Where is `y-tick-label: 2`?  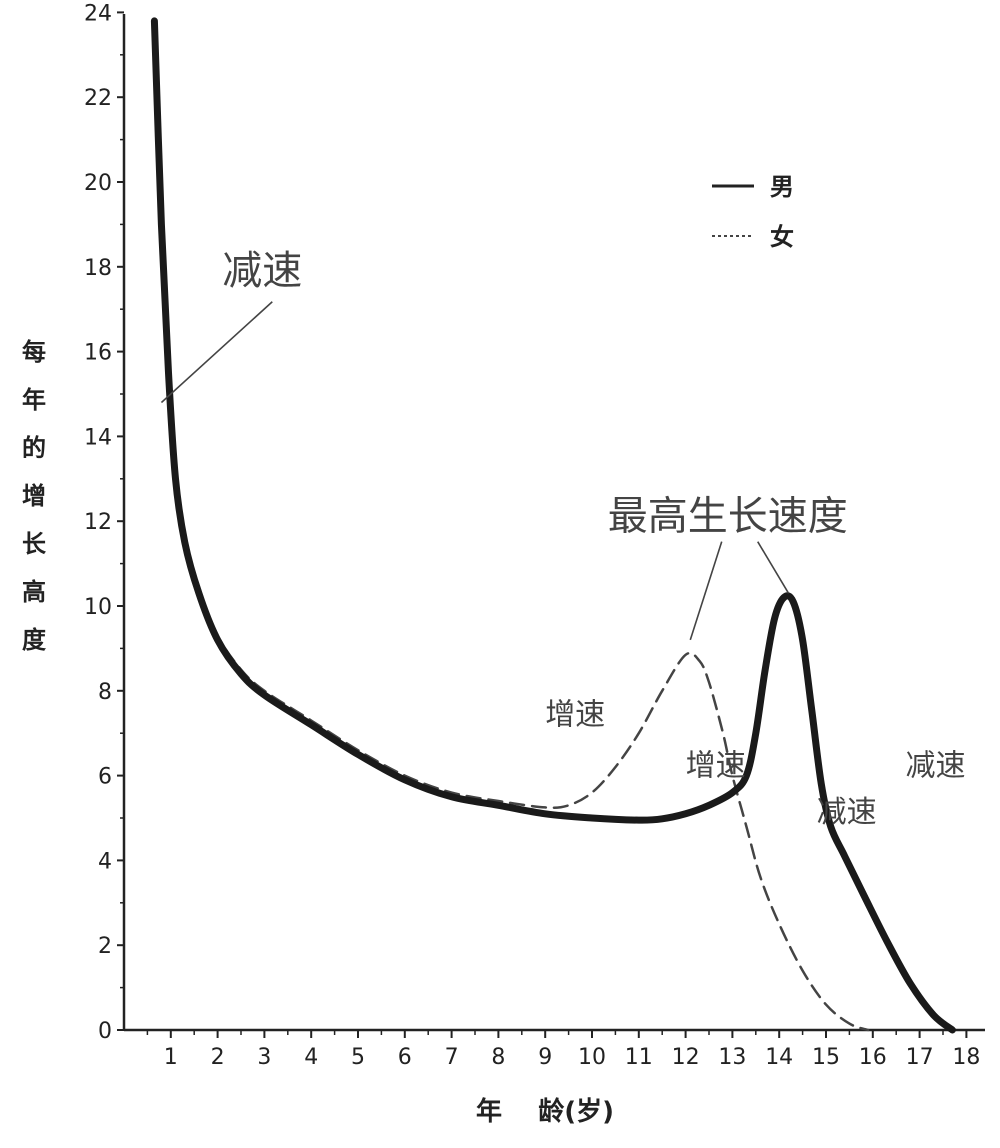 y-tick-label: 2 is located at coordinates (105, 946).